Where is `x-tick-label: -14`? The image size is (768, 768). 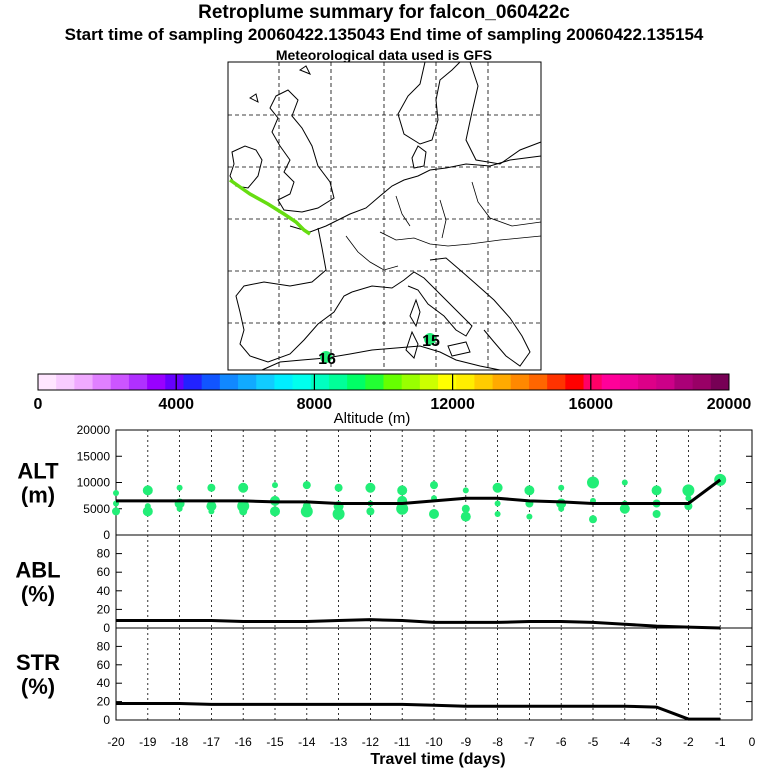
x-tick-label: -14 is located at coordinates (307, 742).